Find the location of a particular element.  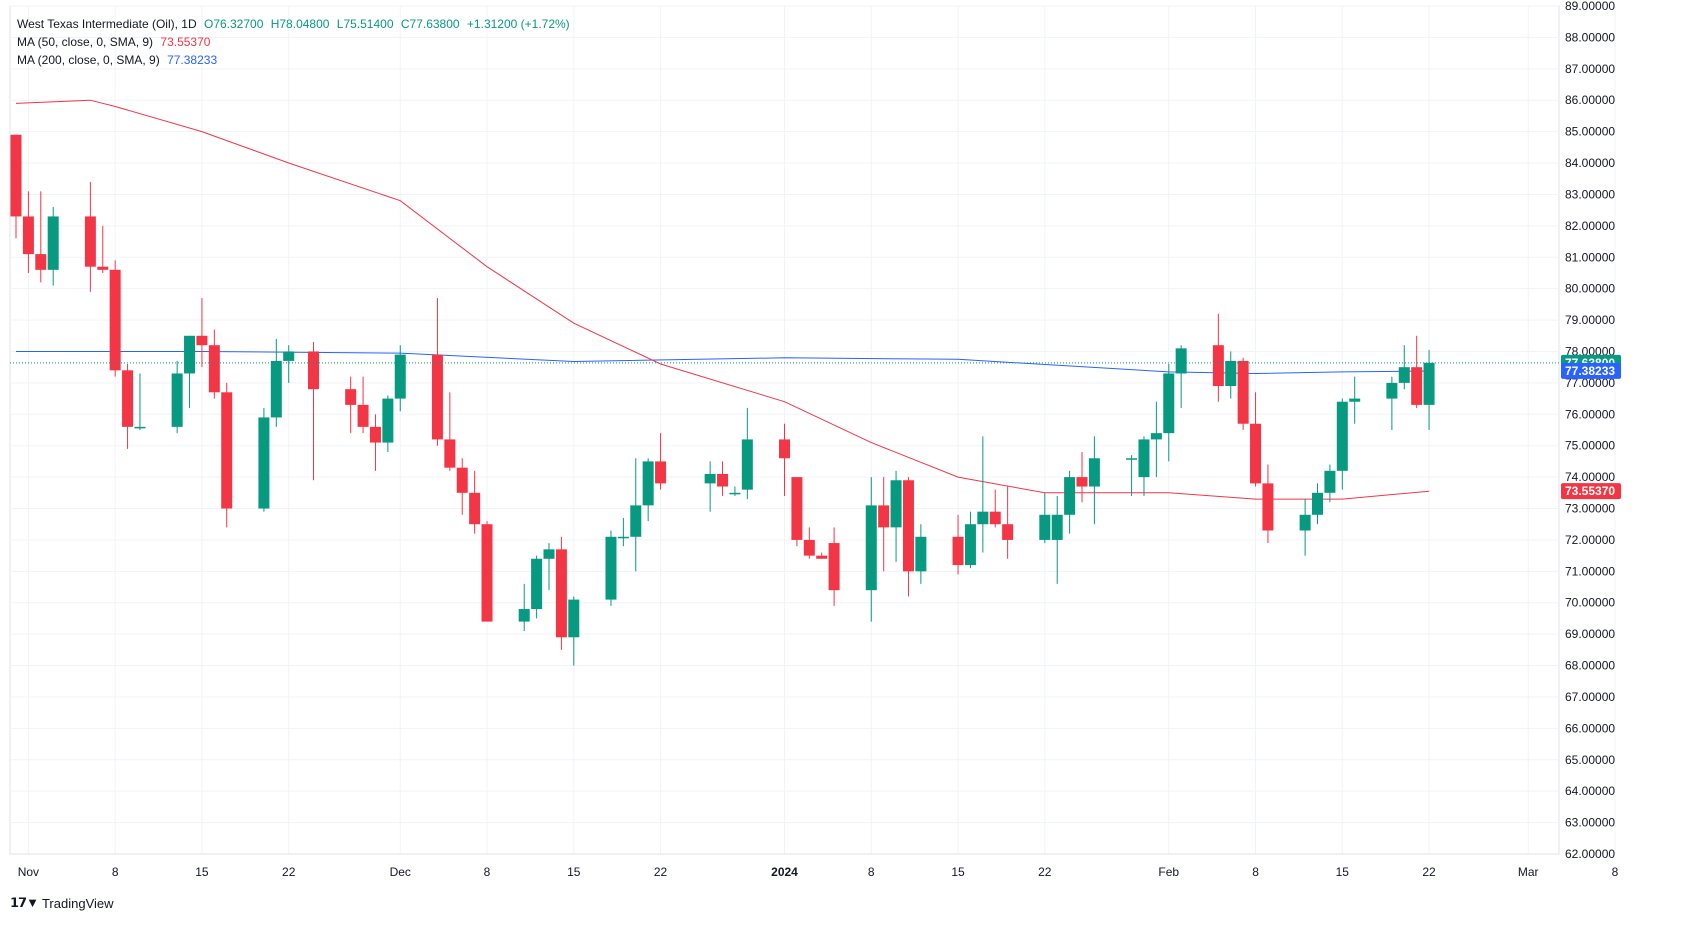

y-tick-label: 80.00000 is located at coordinates (1590, 289).